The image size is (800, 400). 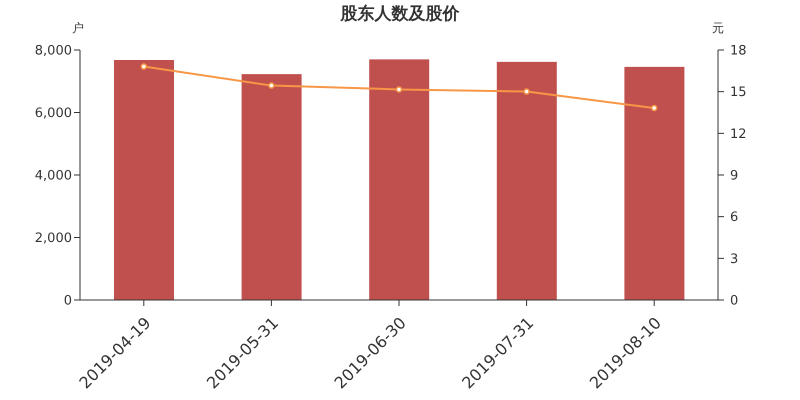 I want to click on y2-tick-label: 0, so click(x=734, y=301).